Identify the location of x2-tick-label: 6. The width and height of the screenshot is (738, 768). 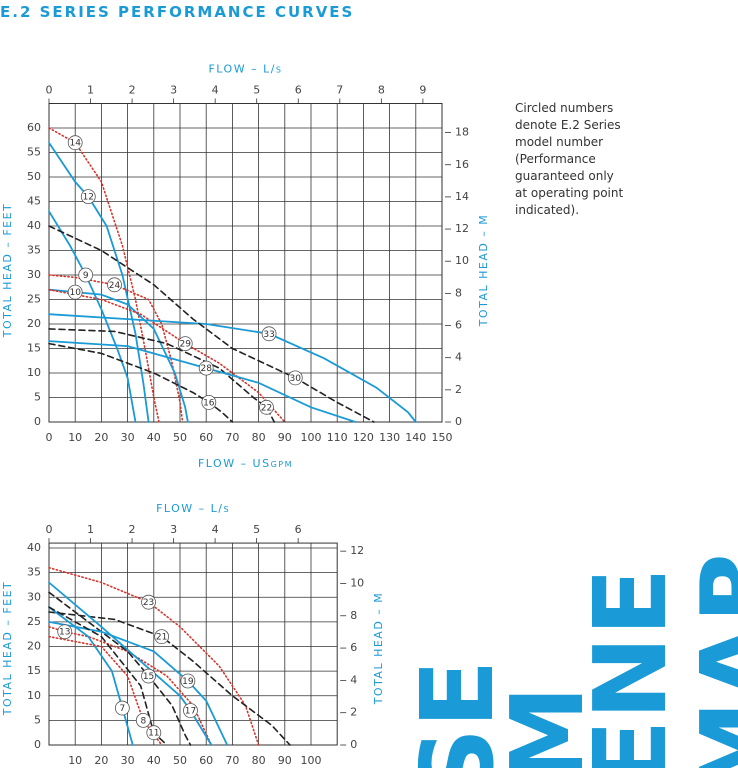
(298, 90).